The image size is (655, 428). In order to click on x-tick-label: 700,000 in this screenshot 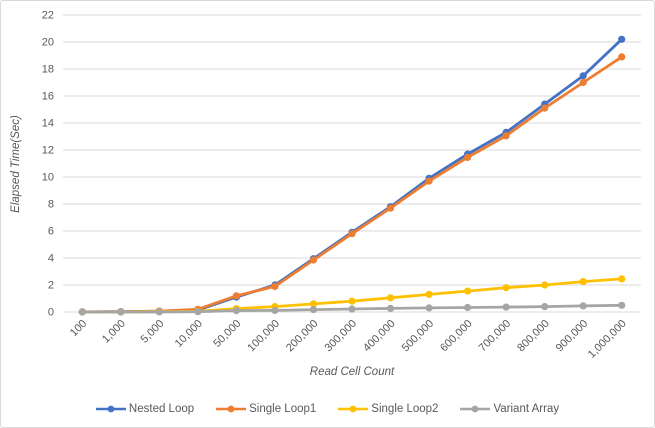, I will do `click(495, 336)`.